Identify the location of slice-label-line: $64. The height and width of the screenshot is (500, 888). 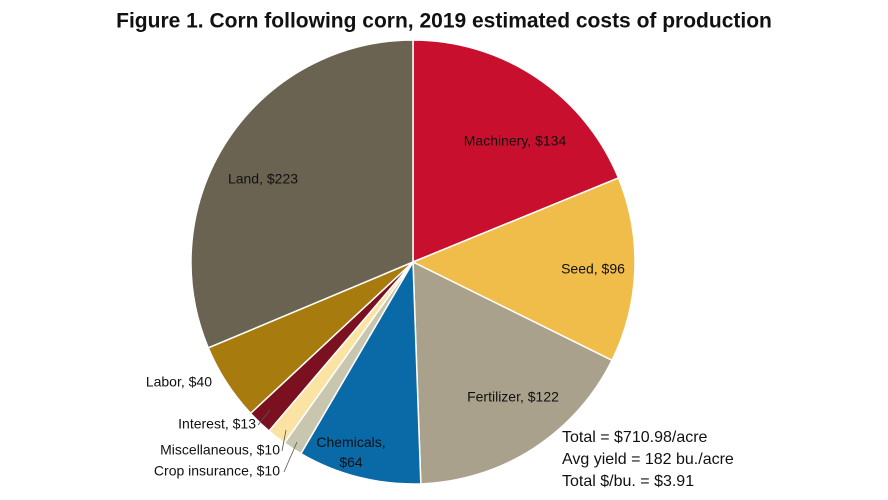
(351, 462).